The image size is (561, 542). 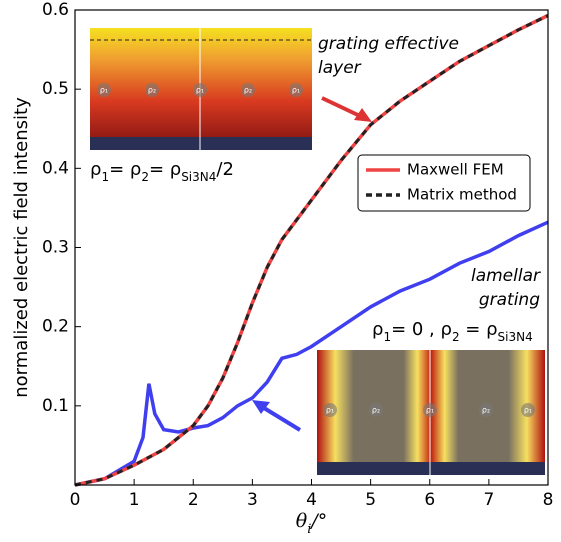 What do you see at coordinates (55, 406) in the screenshot?
I see `y-tick-label: 0.1` at bounding box center [55, 406].